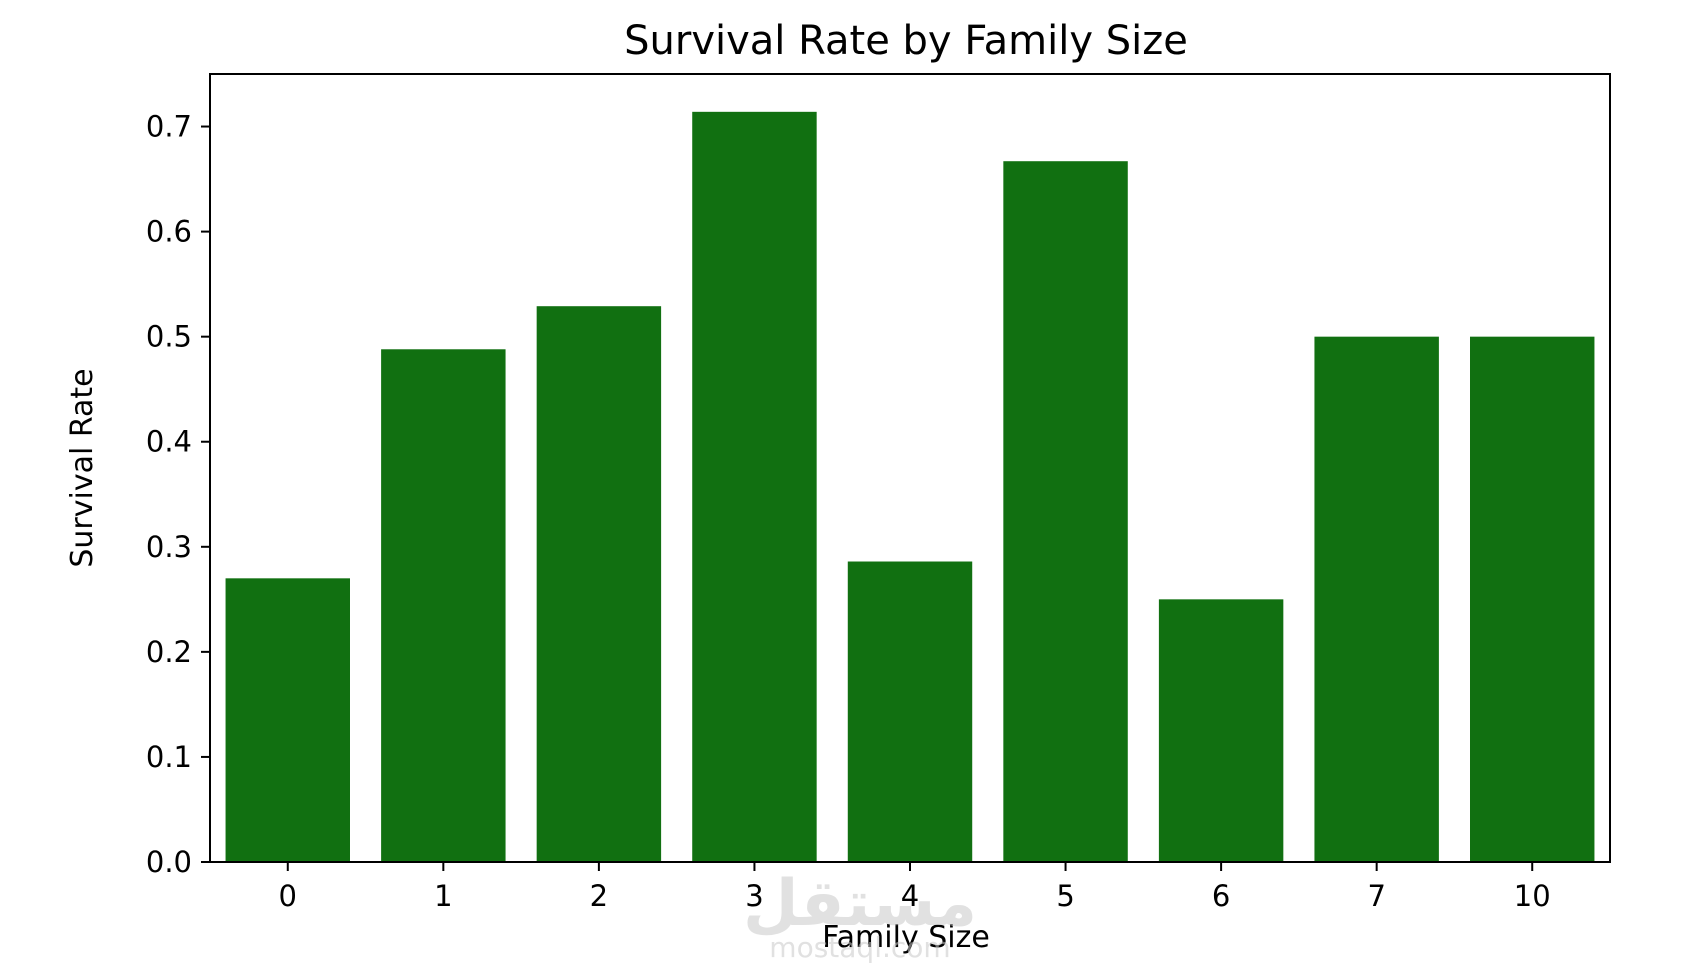 The image size is (1700, 970). What do you see at coordinates (443, 896) in the screenshot?
I see `x-tick-label: 1` at bounding box center [443, 896].